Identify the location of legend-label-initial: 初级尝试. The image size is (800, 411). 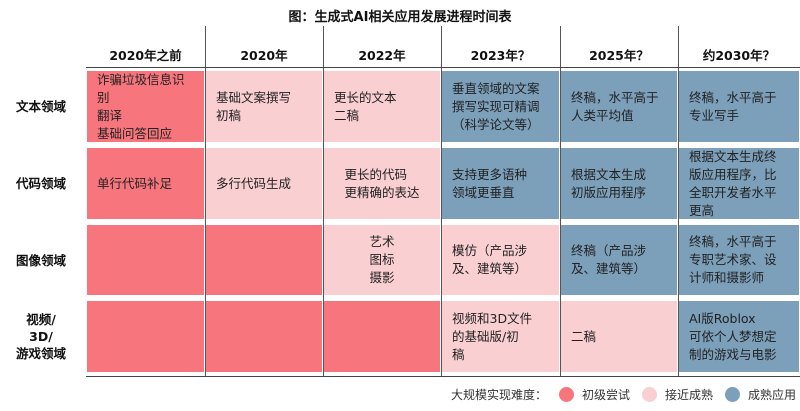
(605, 394).